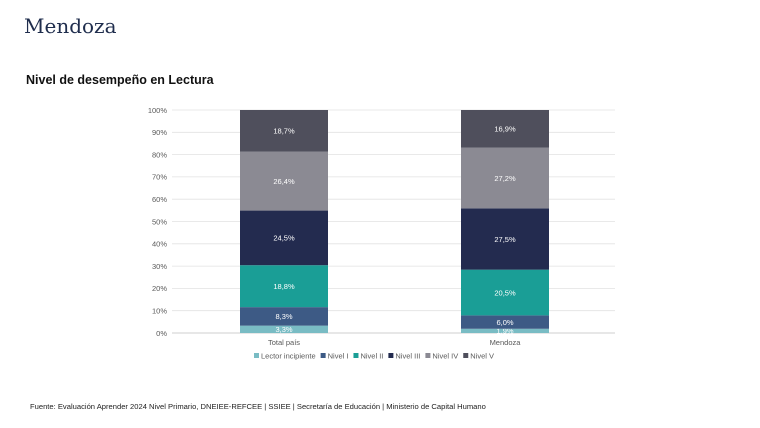 The image size is (760, 428). Describe the element at coordinates (159, 311) in the screenshot. I see `y-tick-label: 10%` at that location.